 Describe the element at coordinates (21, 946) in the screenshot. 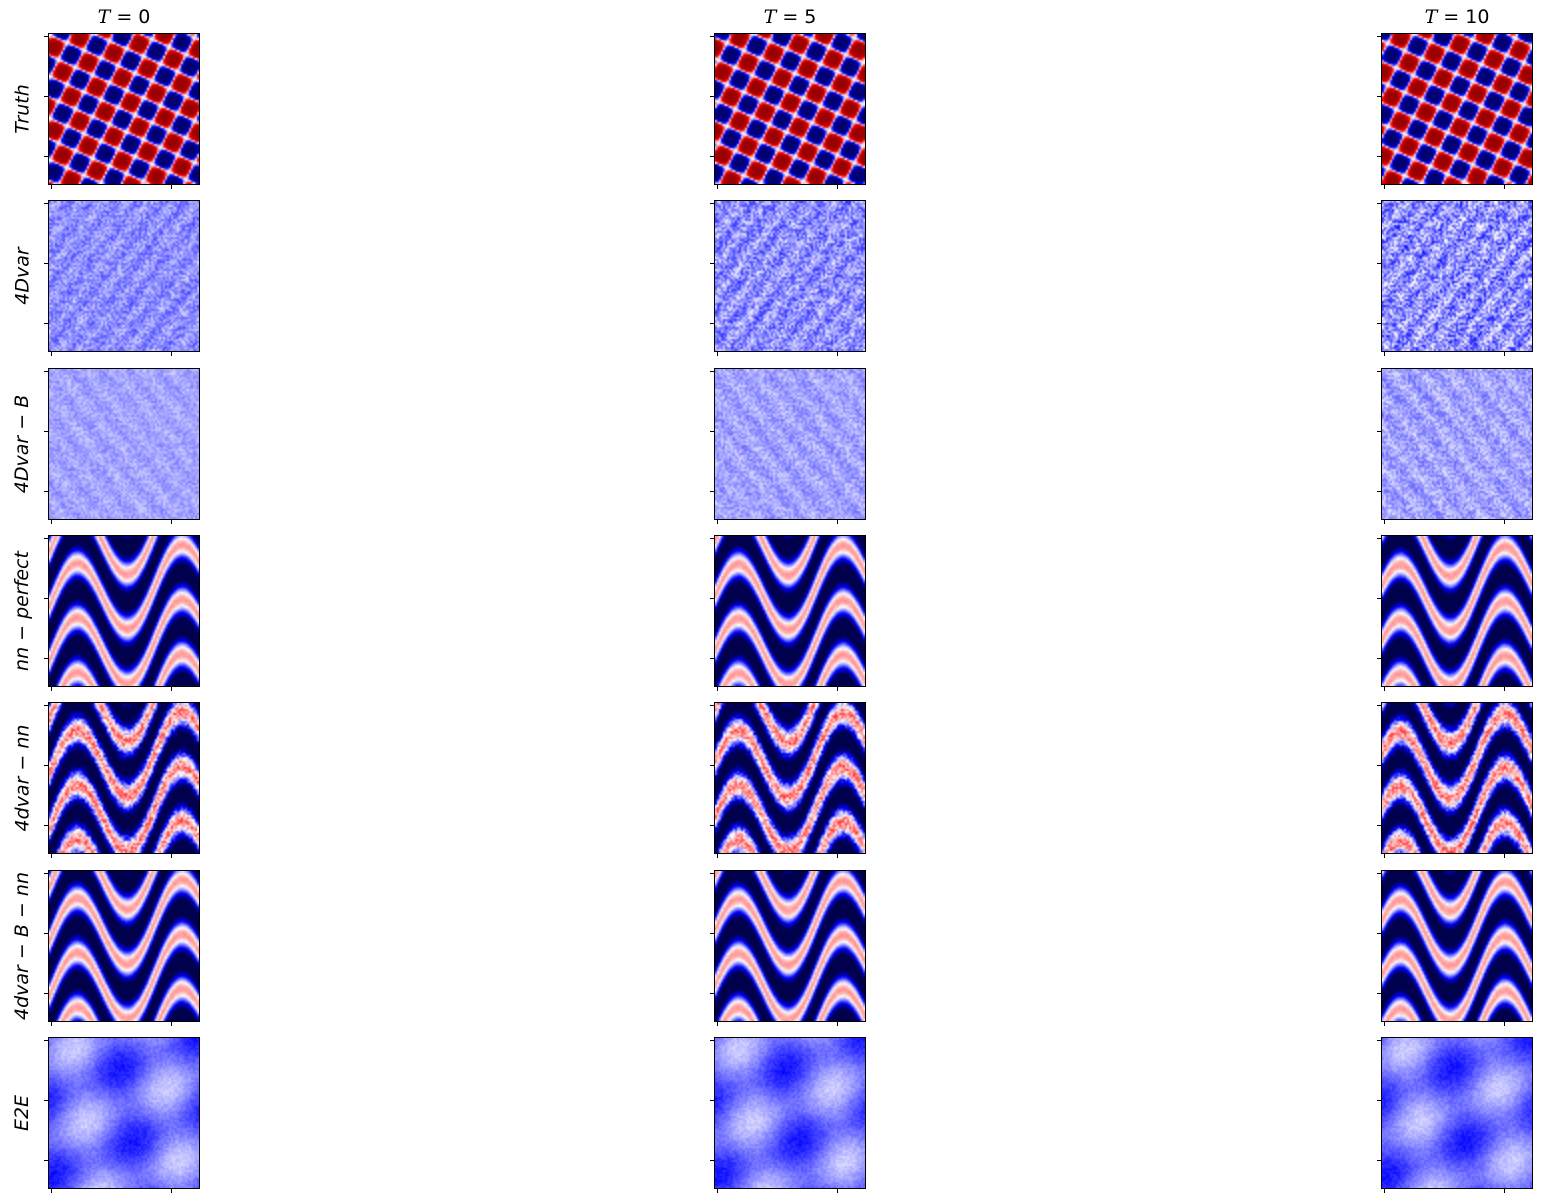

I see `row-label: 4dvar − B − nn` at that location.